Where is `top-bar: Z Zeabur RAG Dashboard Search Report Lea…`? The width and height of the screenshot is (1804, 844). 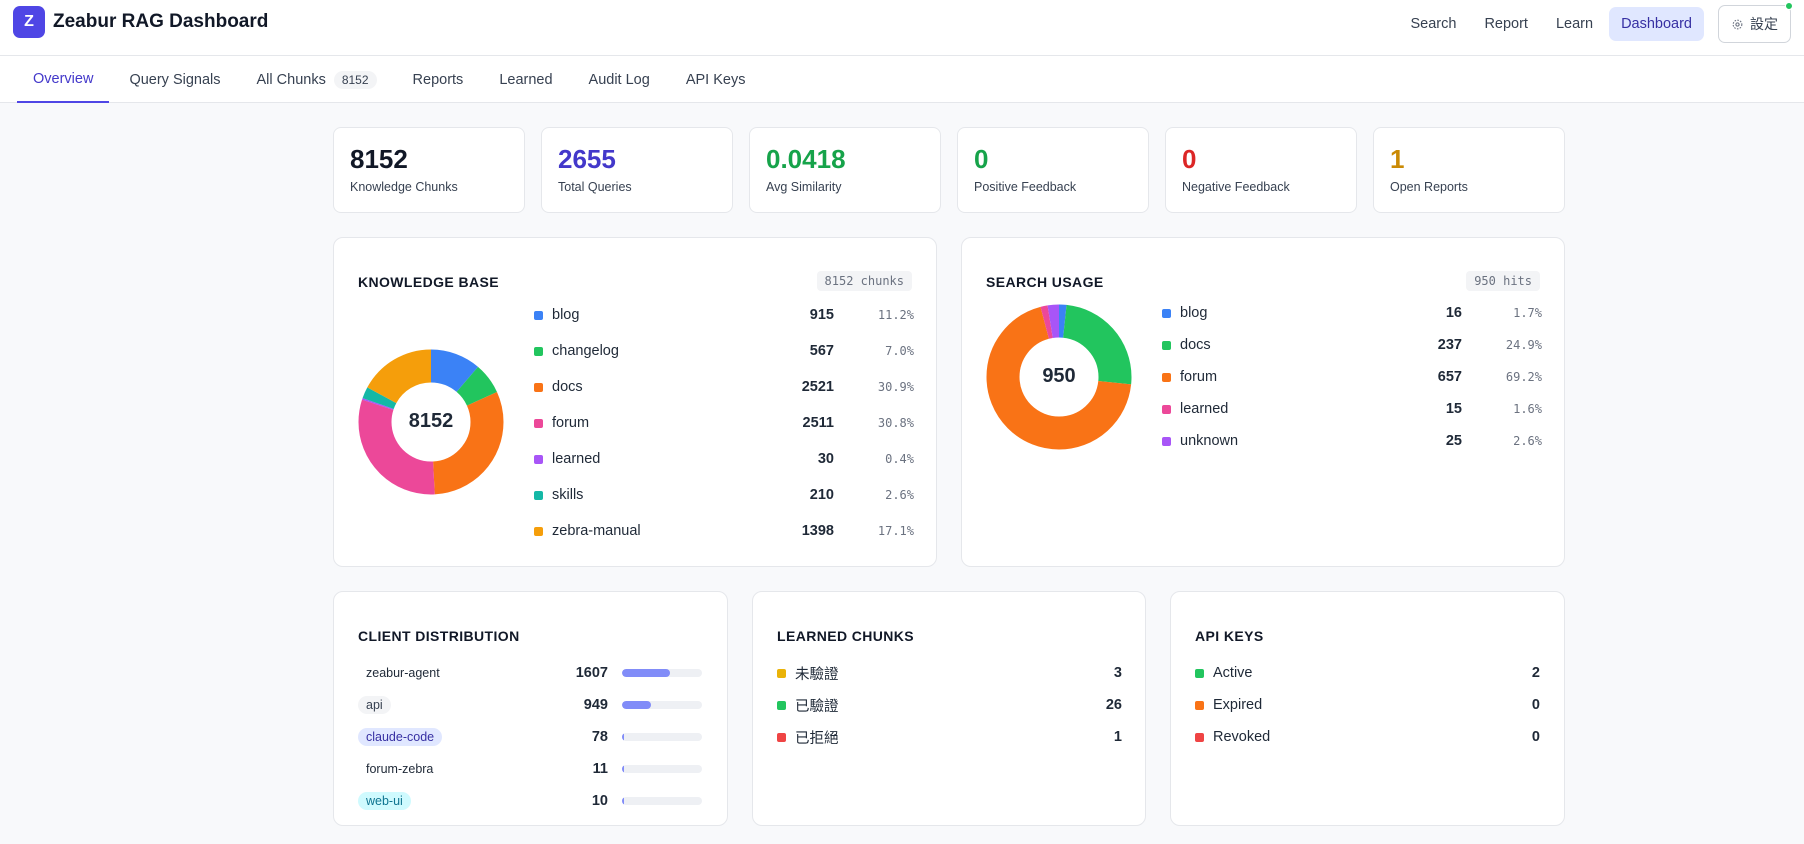
top-bar: Z Zeabur RAG Dashboard Search Report Lea… is located at coordinates (902, 28).